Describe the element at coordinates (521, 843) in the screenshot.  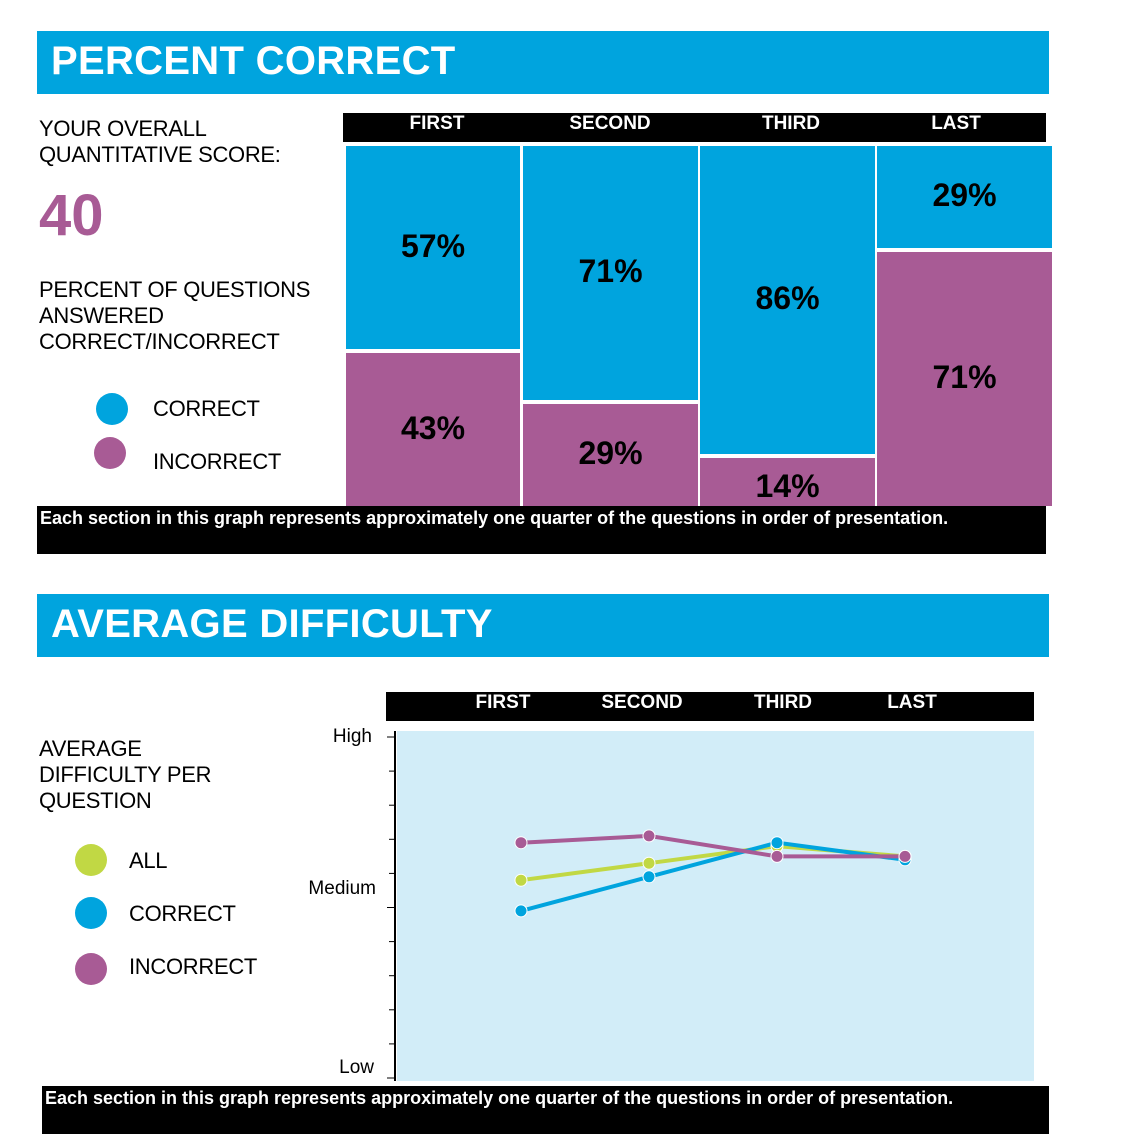
I see `point-incorrect-first` at that location.